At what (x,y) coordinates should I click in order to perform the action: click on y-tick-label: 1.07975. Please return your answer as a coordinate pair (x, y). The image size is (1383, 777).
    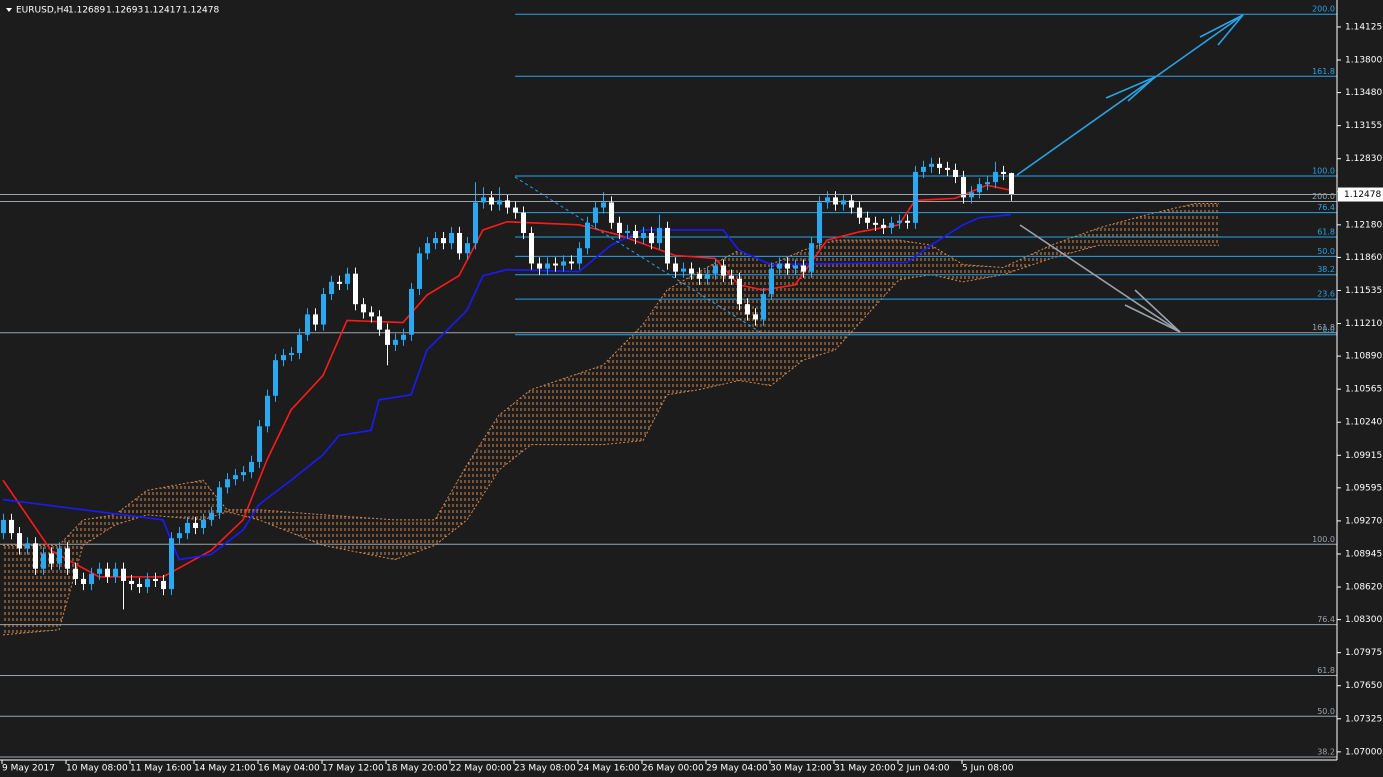
    Looking at the image, I should click on (1363, 653).